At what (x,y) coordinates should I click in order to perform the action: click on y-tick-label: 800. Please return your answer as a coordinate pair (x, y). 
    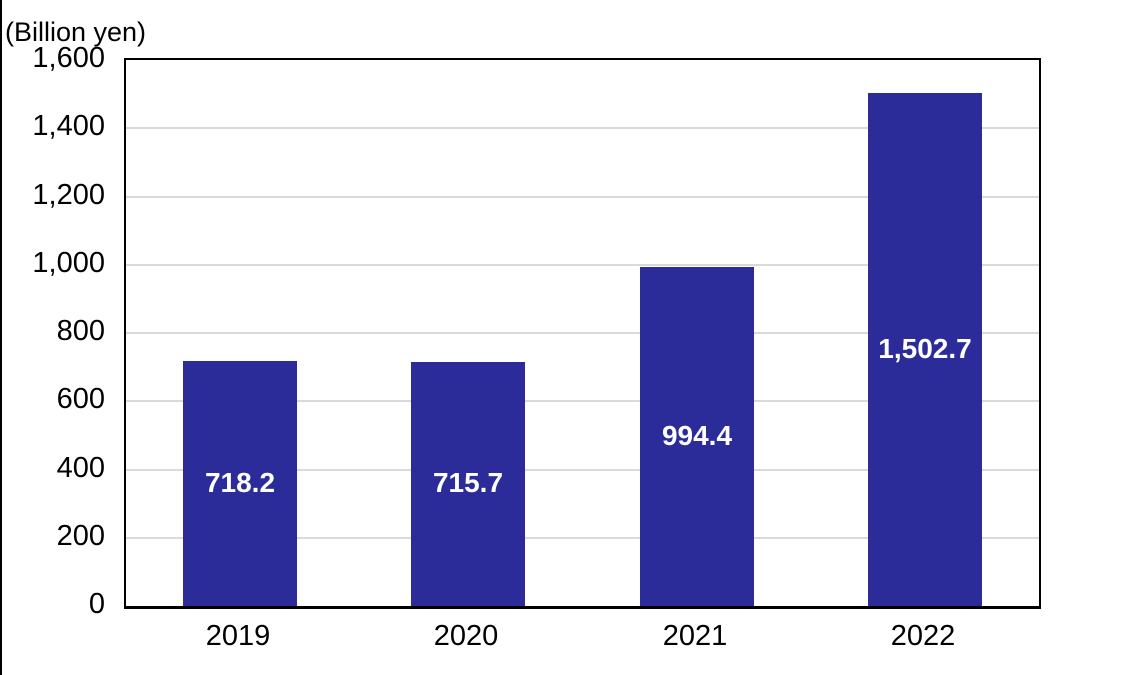
    Looking at the image, I should click on (80, 331).